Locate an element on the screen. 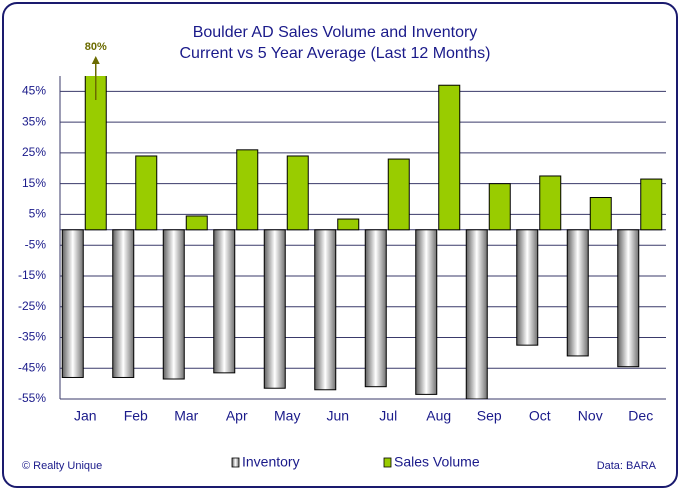  chart-title: Boulder AD Sales Volume and Inventory is located at coordinates (335, 32).